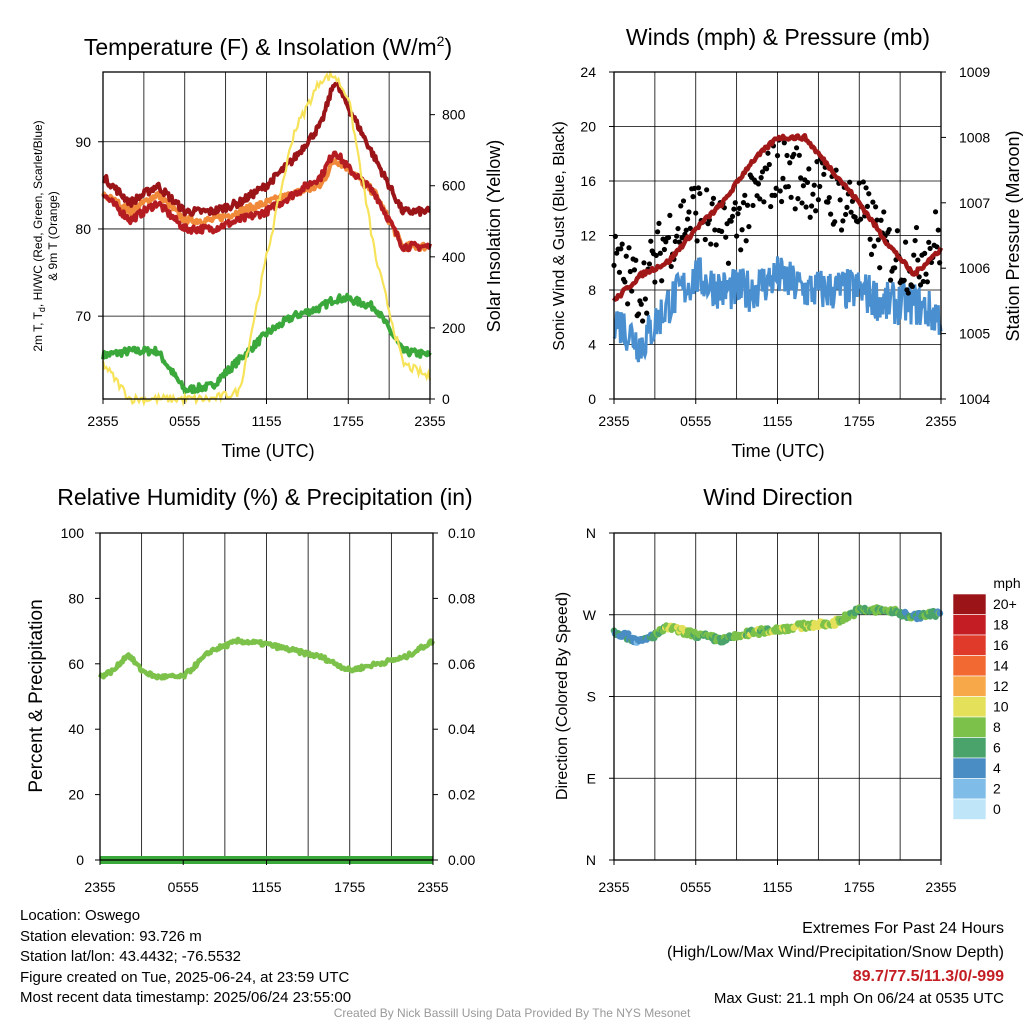 The width and height of the screenshot is (1024, 1024). I want to click on dir-legend: 20+ 18 16 14 12 10 8 6 4 2 0, so click(984, 706).